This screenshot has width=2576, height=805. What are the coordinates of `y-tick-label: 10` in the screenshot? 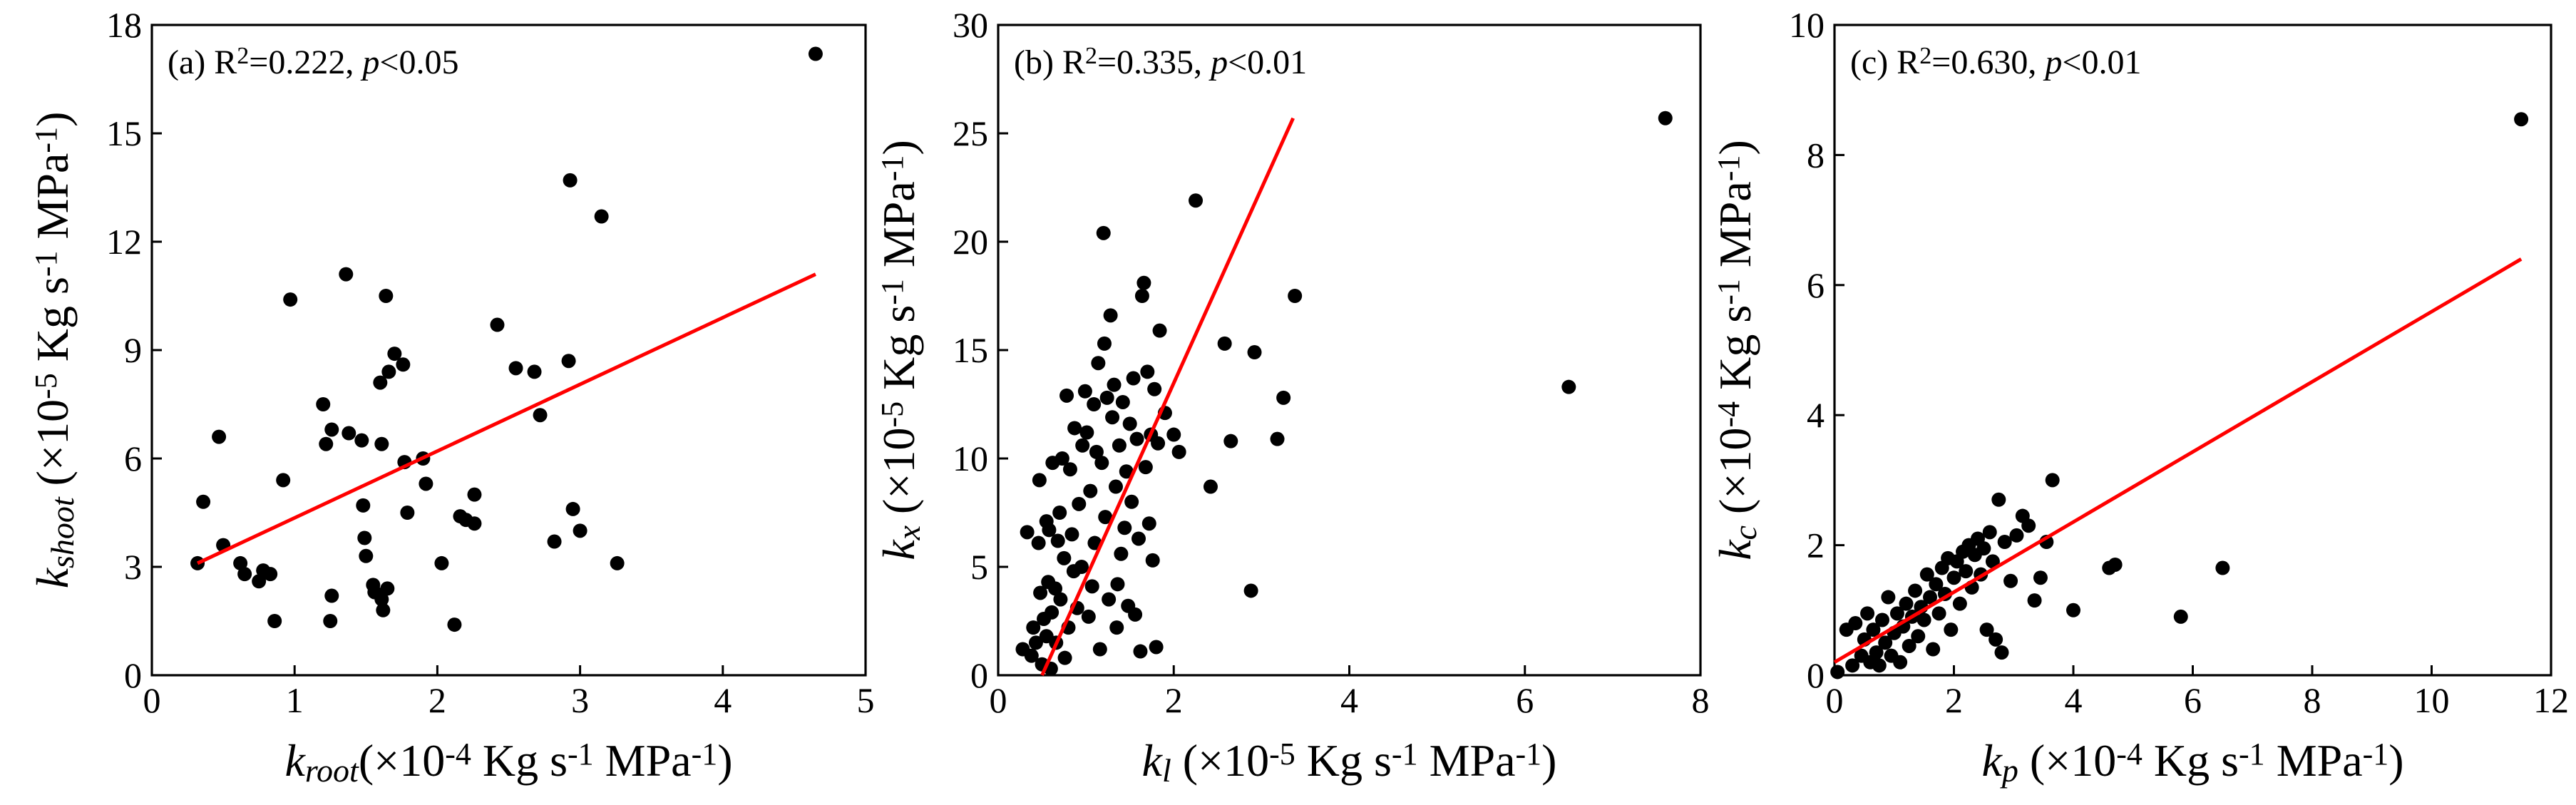 It's located at (1807, 25).